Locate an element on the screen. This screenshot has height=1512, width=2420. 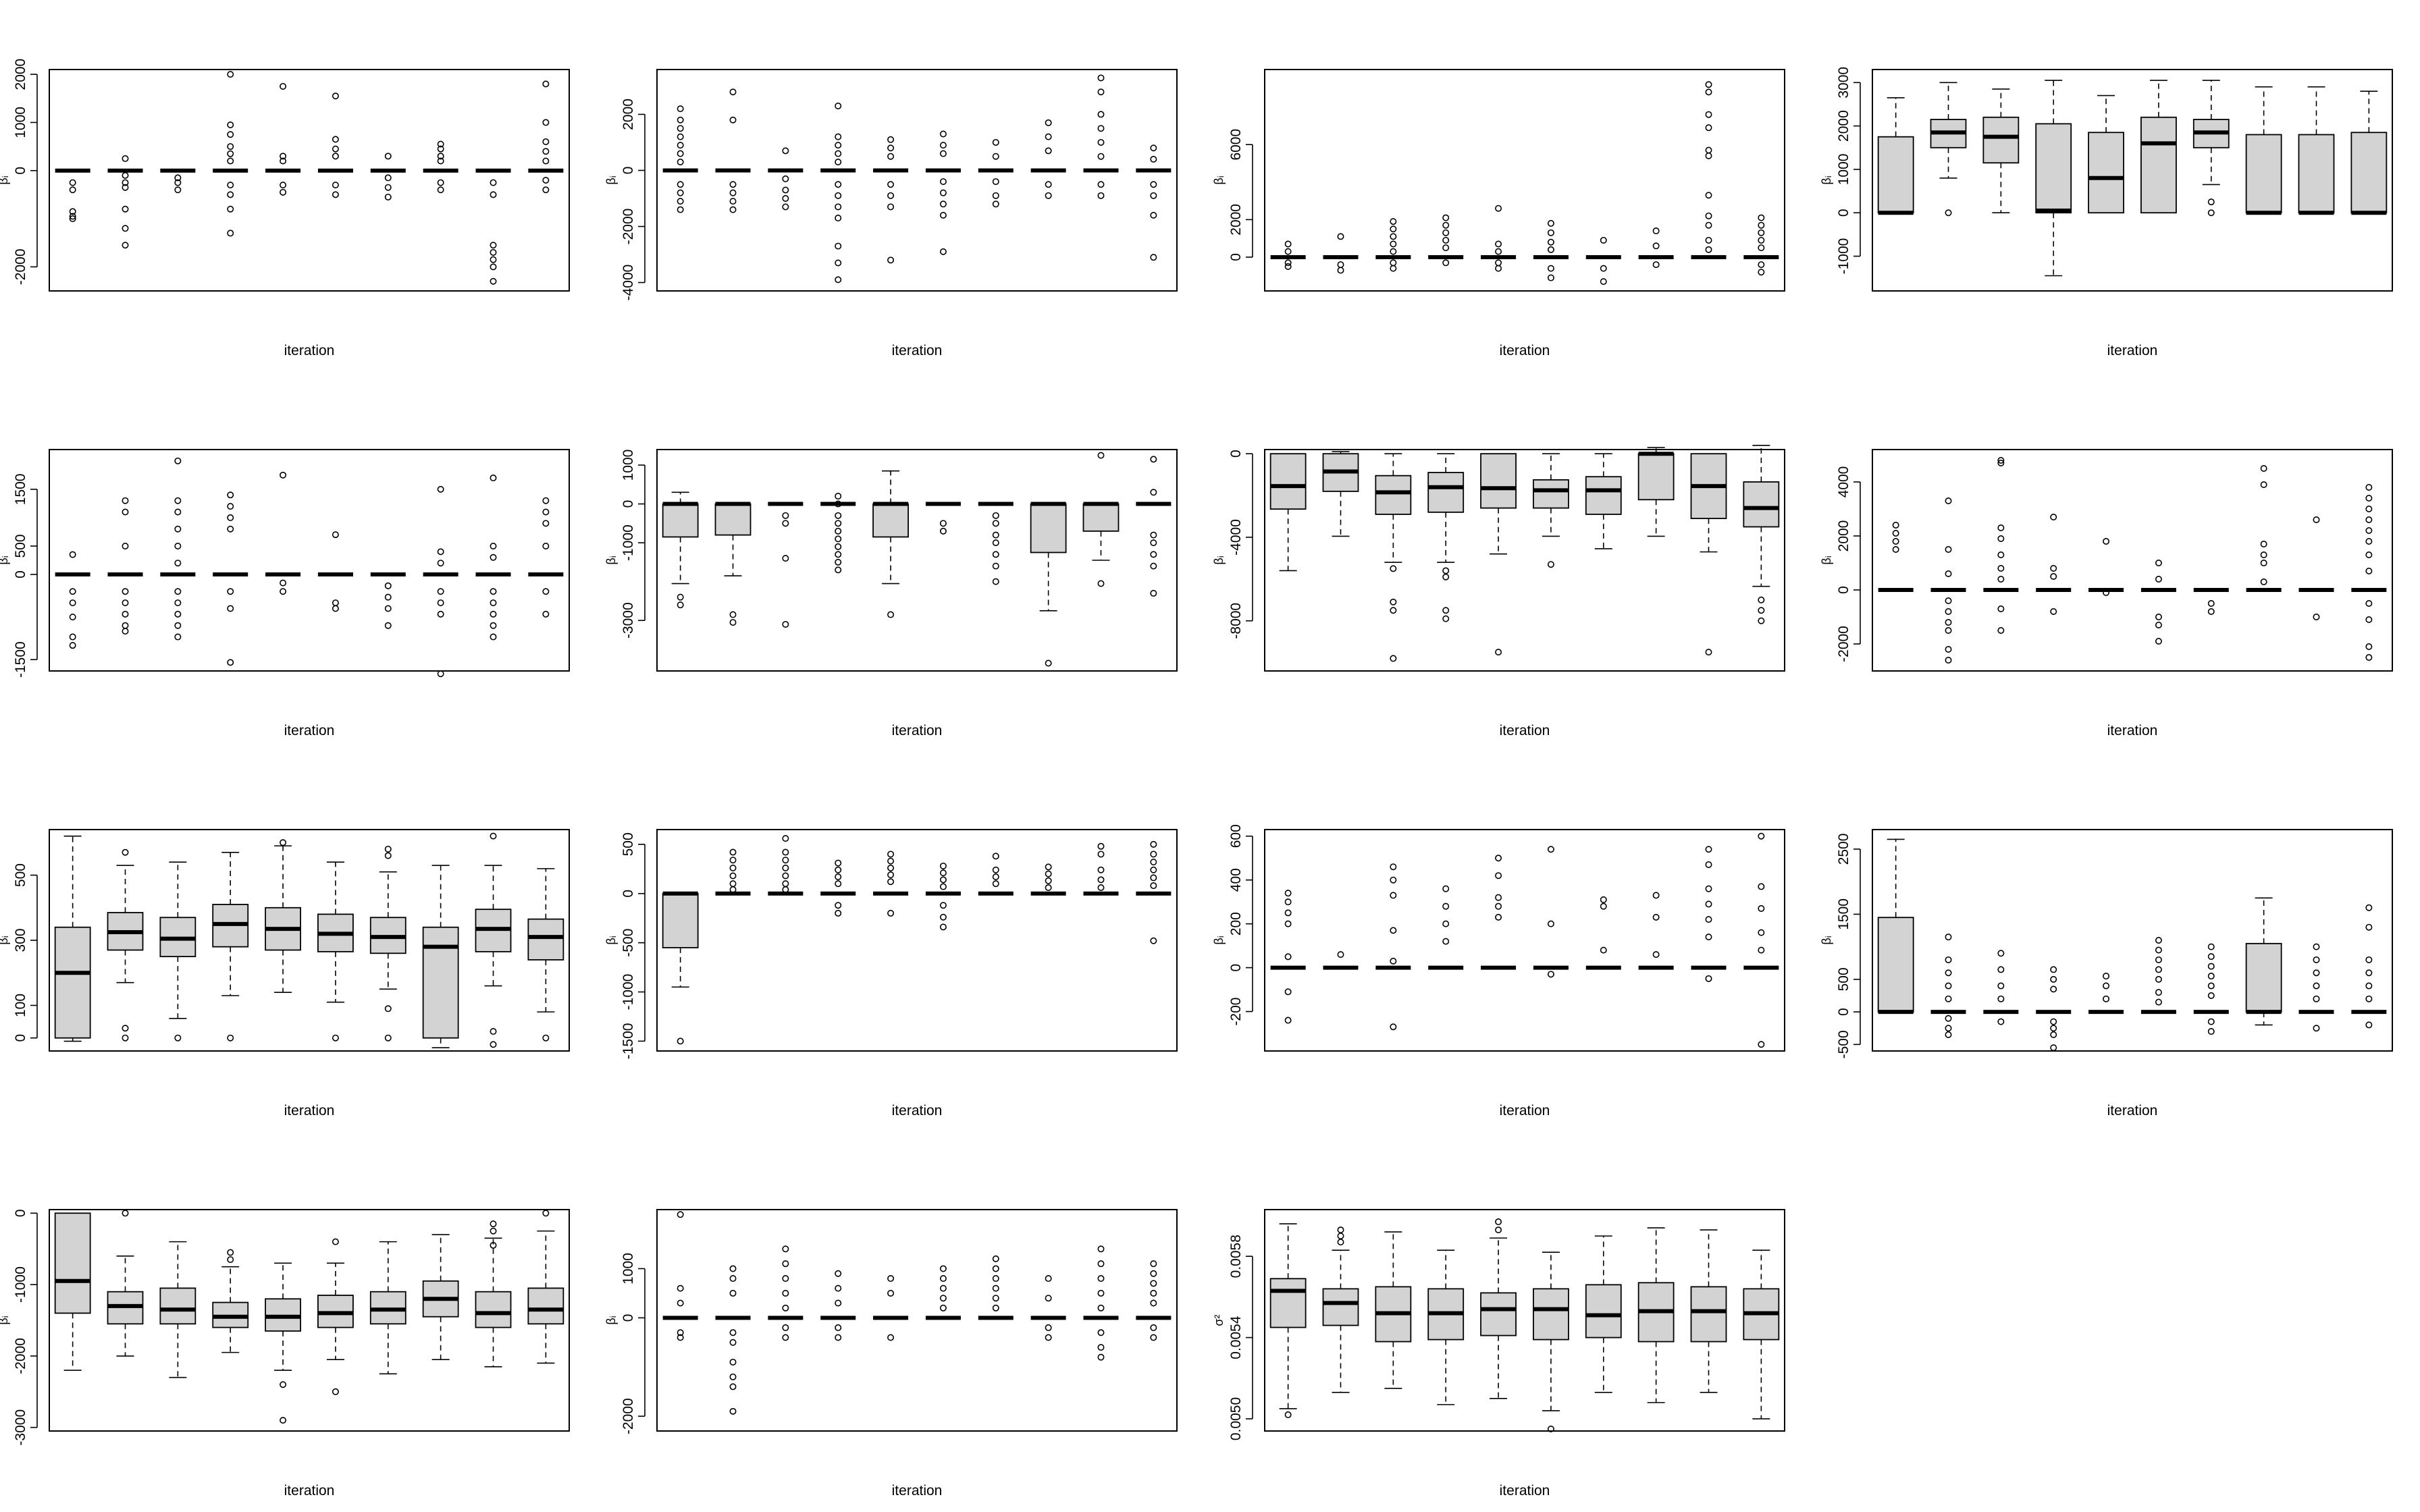
boxplot-panel: -1500 -1000 -500 0 500 βᵢ iteration is located at coordinates (891, 973).